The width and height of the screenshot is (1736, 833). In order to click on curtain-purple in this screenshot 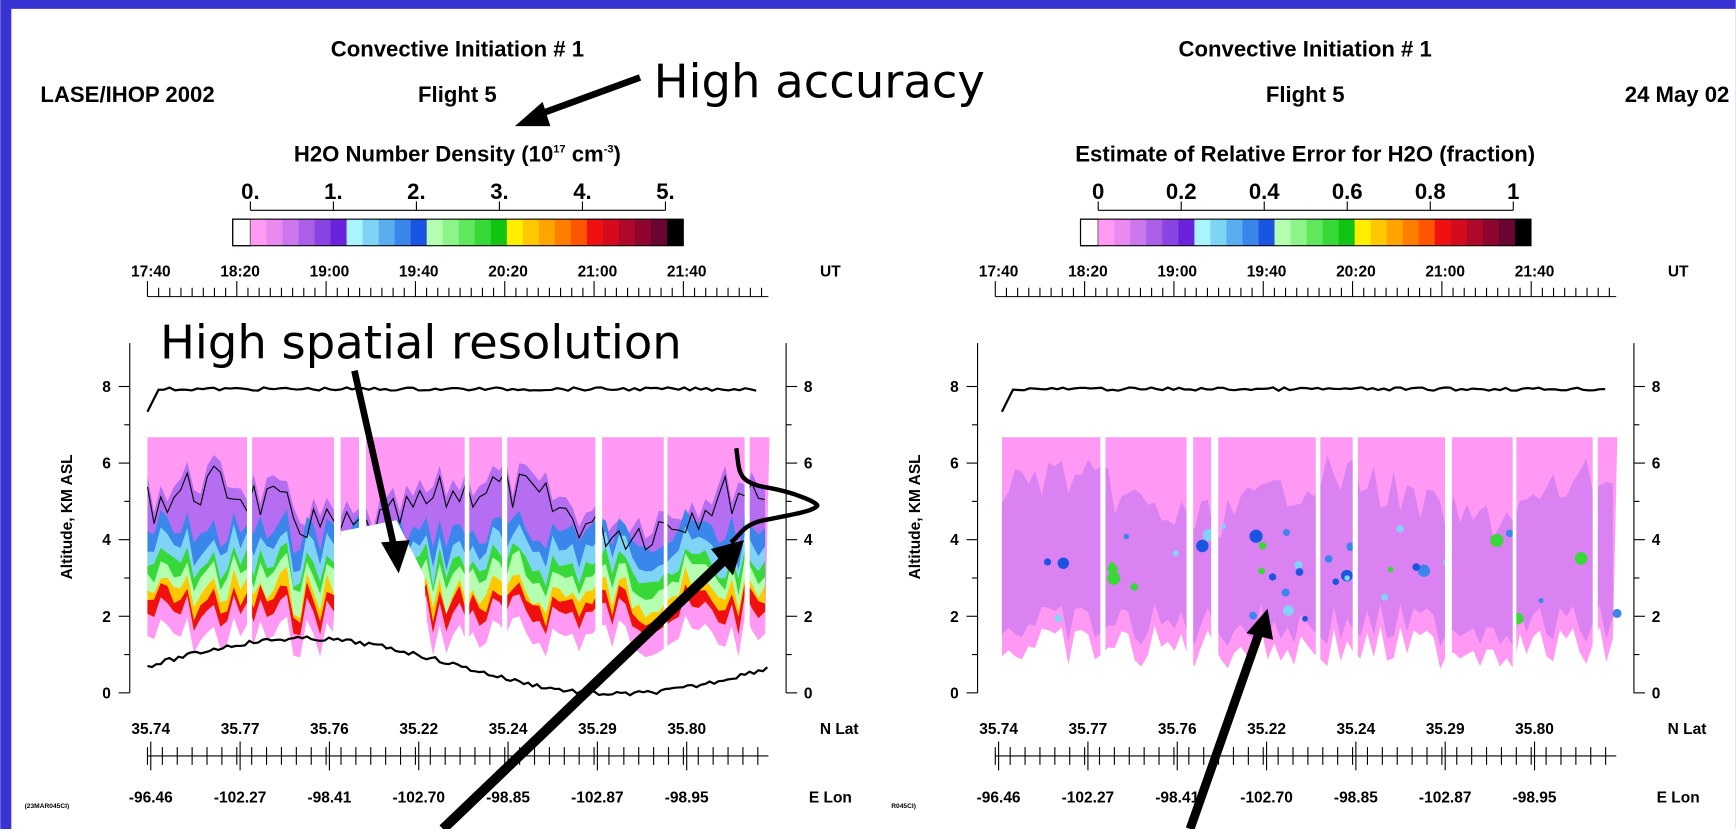, I will do `click(1307, 551)`.